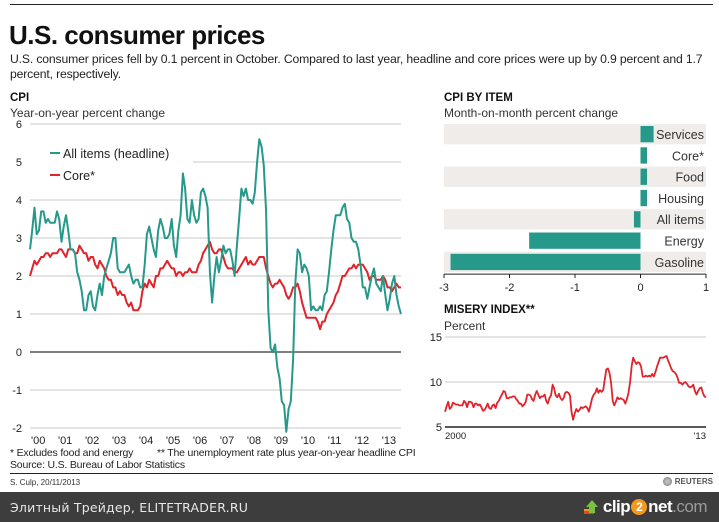 Image resolution: width=719 pixels, height=522 pixels. I want to click on x-tick-label: '10, so click(308, 441).